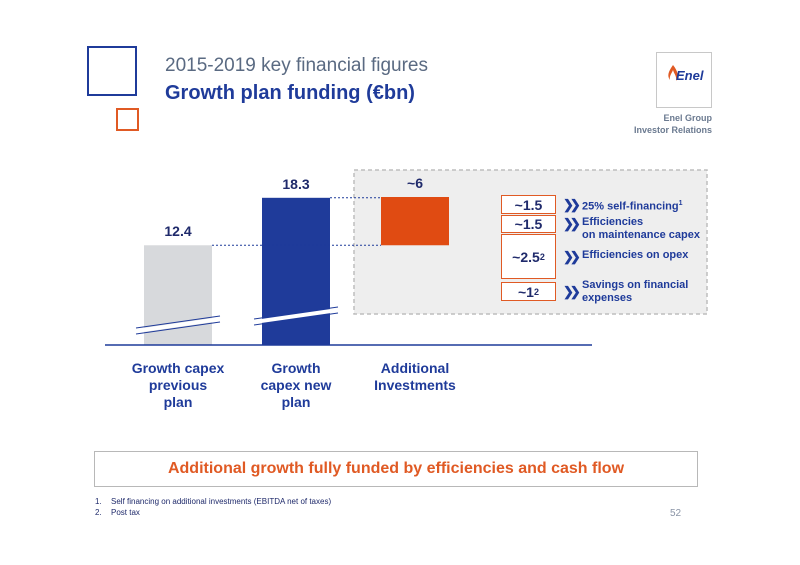  What do you see at coordinates (296, 183) in the screenshot?
I see `bar-value-label-2: 18.3` at bounding box center [296, 183].